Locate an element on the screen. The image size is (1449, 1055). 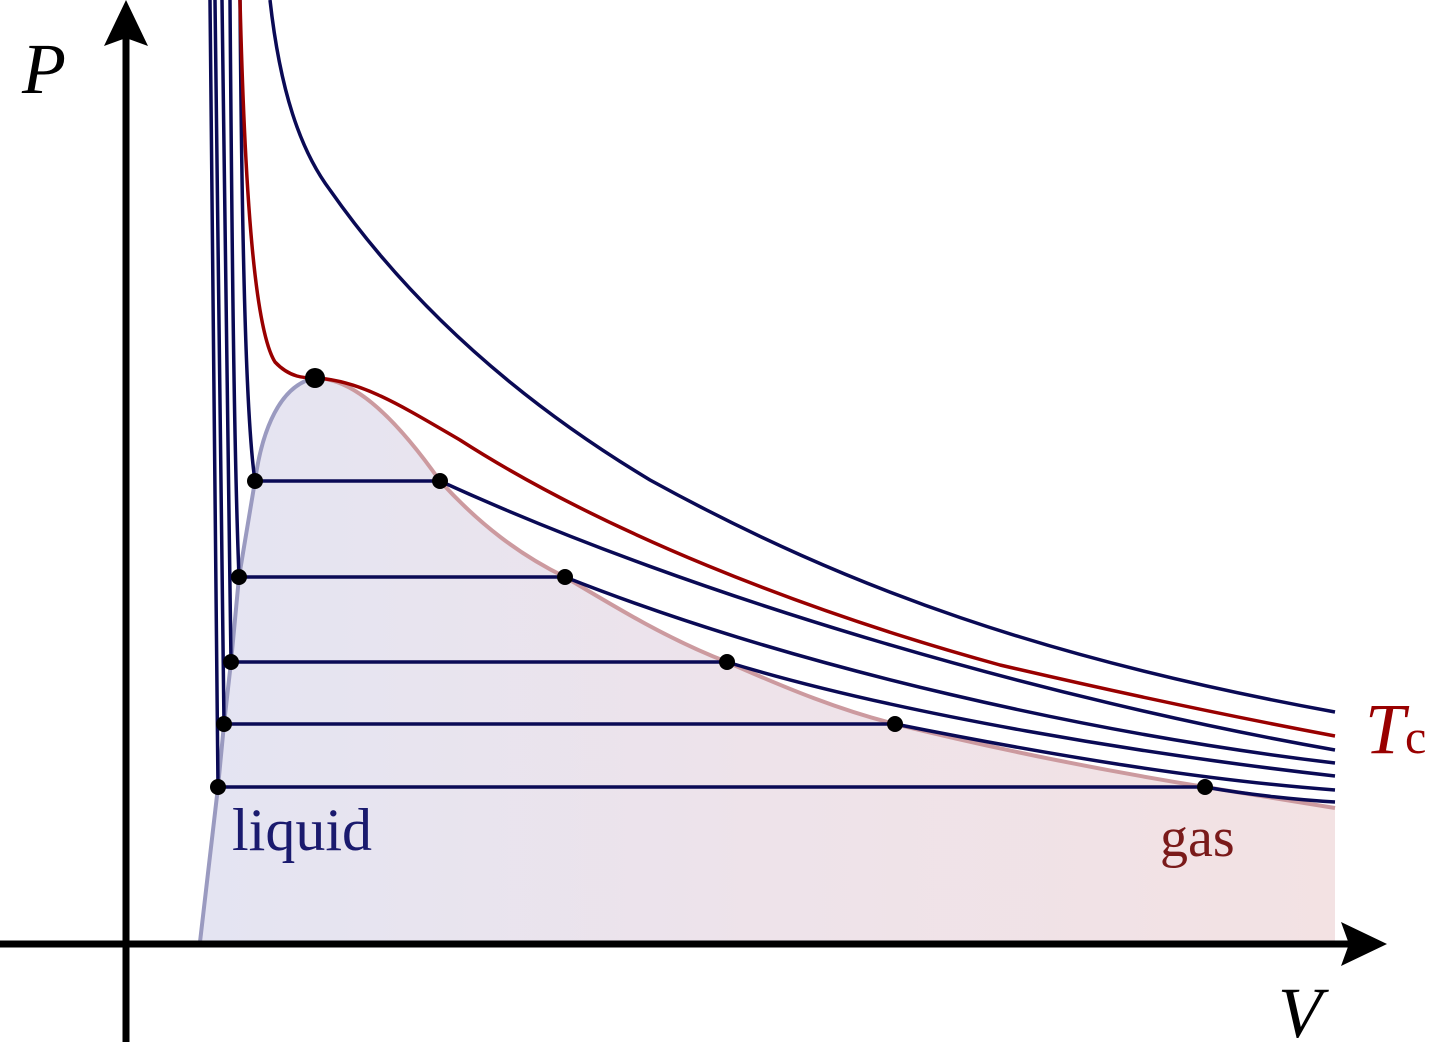
tc-main: T is located at coordinates (1385, 729).